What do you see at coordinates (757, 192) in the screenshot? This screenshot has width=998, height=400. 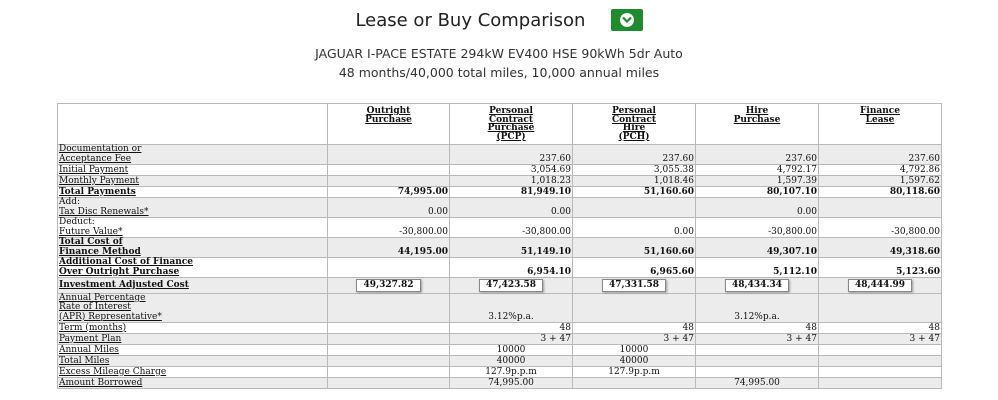 I see `cell-value: 80,107.10` at bounding box center [757, 192].